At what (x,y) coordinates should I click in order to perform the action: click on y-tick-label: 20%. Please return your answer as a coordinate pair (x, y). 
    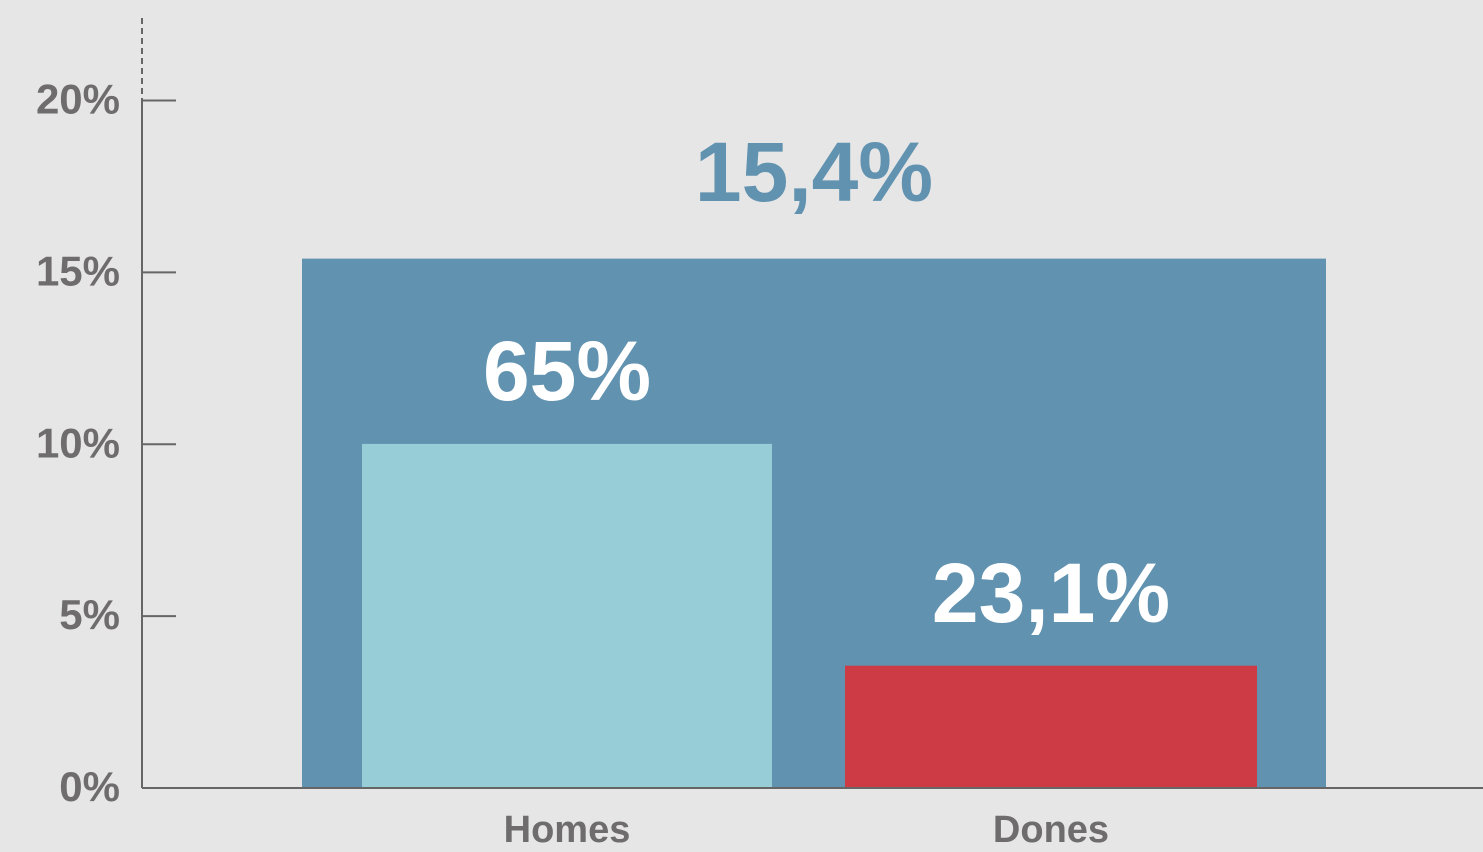
    Looking at the image, I should click on (78, 99).